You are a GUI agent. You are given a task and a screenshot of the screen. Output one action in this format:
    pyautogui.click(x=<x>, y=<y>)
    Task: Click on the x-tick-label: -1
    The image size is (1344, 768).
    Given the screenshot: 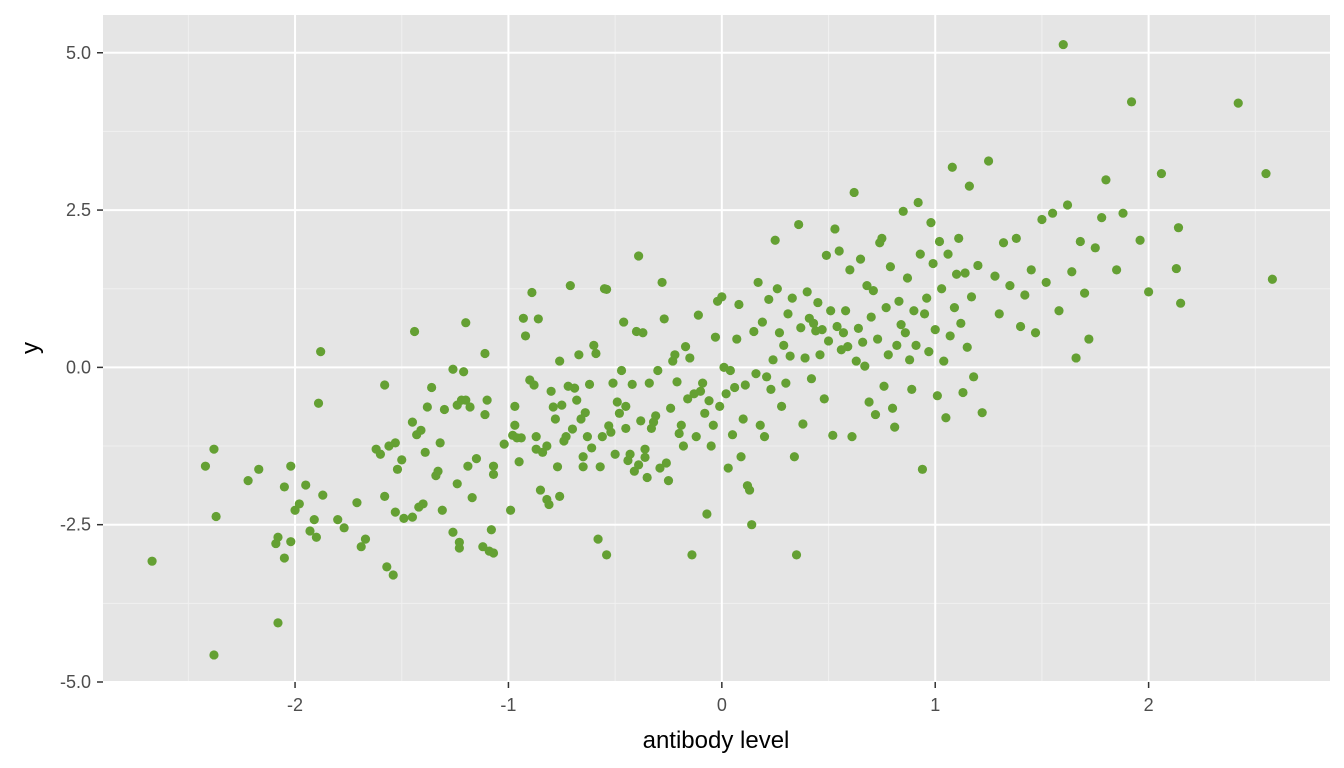 What is the action you would take?
    pyautogui.click(x=508, y=705)
    